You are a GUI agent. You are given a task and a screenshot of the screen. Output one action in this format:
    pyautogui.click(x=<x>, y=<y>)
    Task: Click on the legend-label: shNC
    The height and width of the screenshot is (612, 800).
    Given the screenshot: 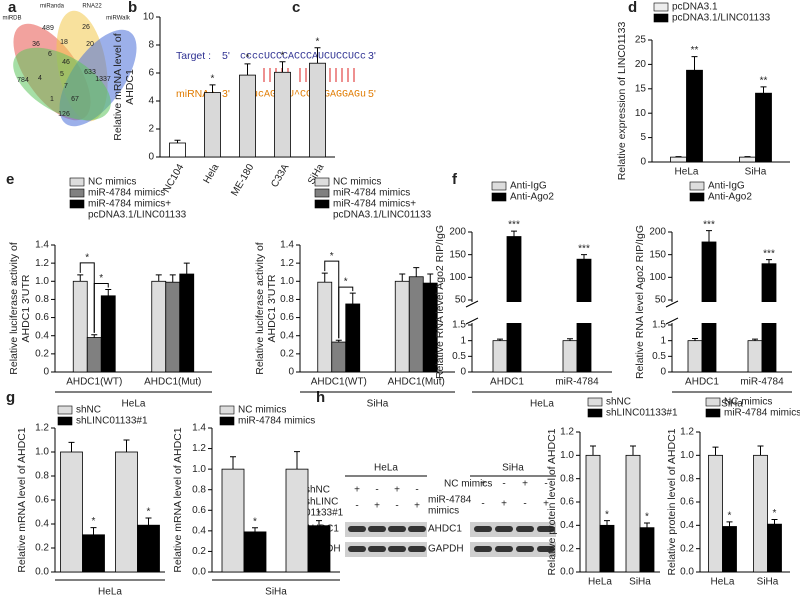 What is the action you would take?
    pyautogui.click(x=618, y=402)
    